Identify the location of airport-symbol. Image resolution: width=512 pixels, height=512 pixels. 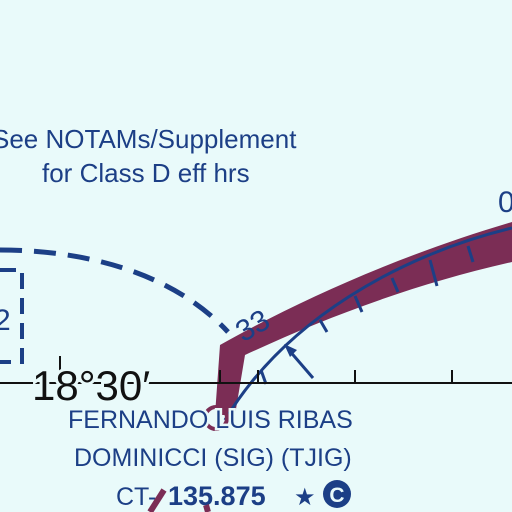
(216, 418).